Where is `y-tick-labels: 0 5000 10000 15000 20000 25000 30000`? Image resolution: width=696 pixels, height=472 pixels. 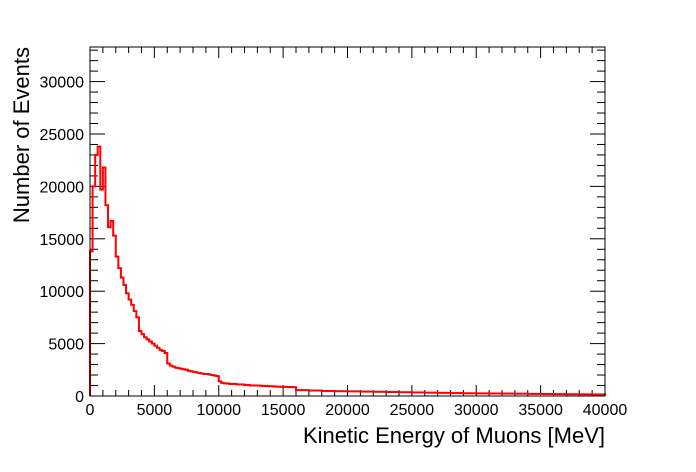 y-tick-labels: 0 5000 10000 15000 20000 25000 30000 is located at coordinates (62, 240).